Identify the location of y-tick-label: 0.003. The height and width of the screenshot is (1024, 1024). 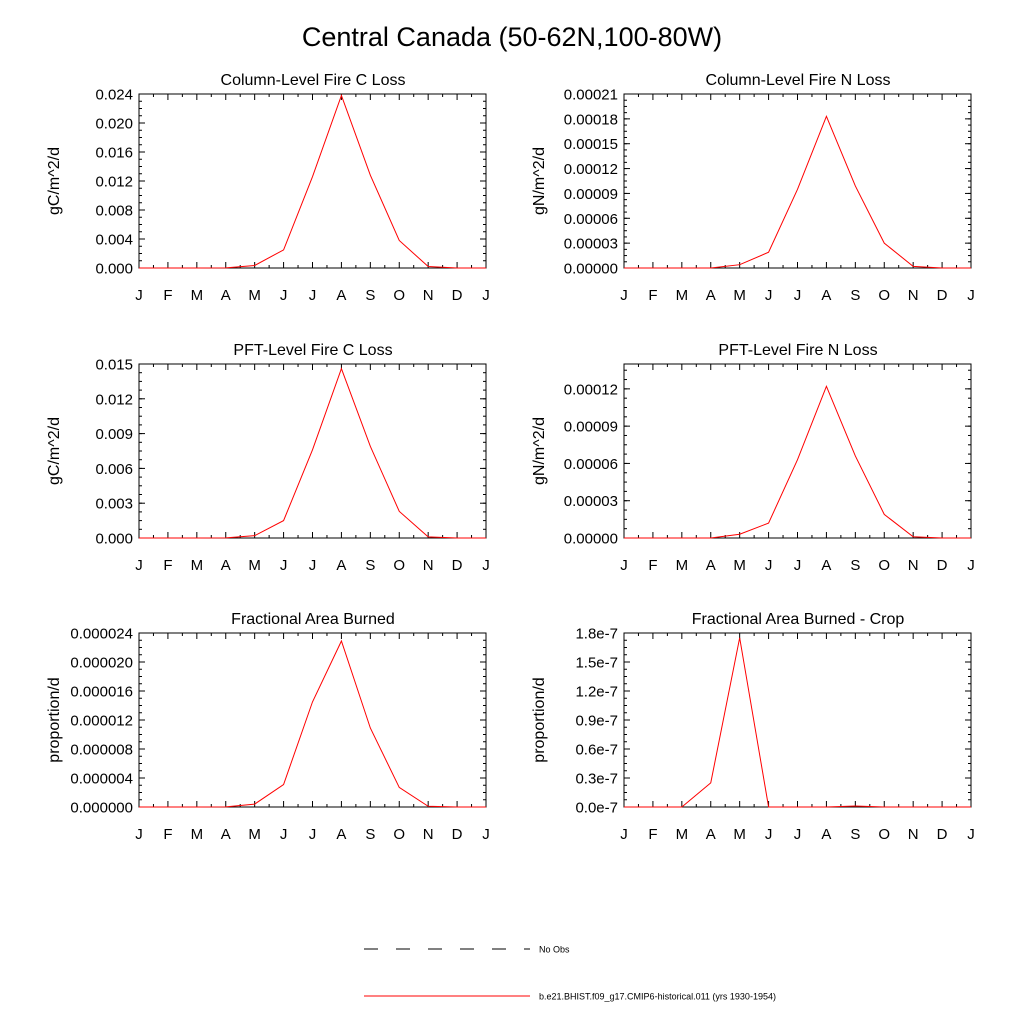
(114, 504).